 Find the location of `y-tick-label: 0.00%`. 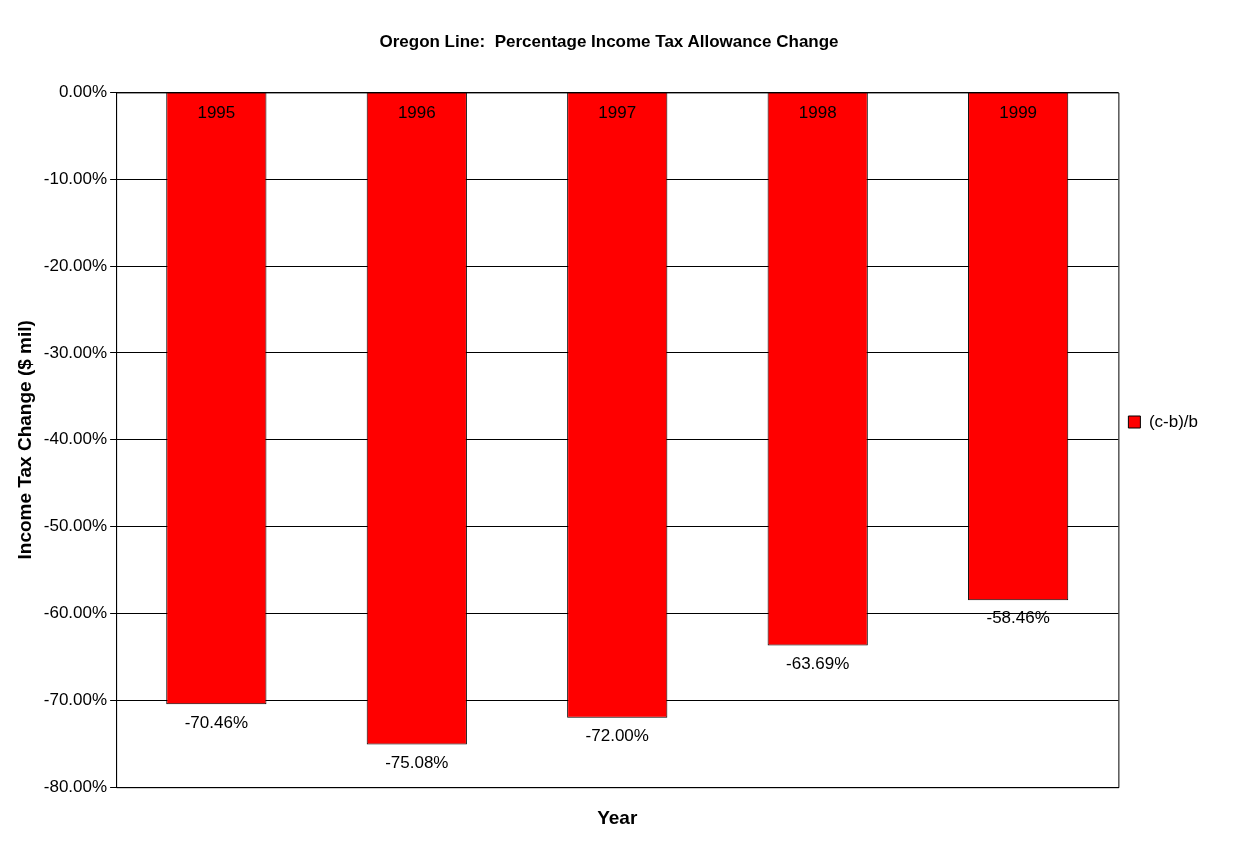

y-tick-label: 0.00% is located at coordinates (83, 92).